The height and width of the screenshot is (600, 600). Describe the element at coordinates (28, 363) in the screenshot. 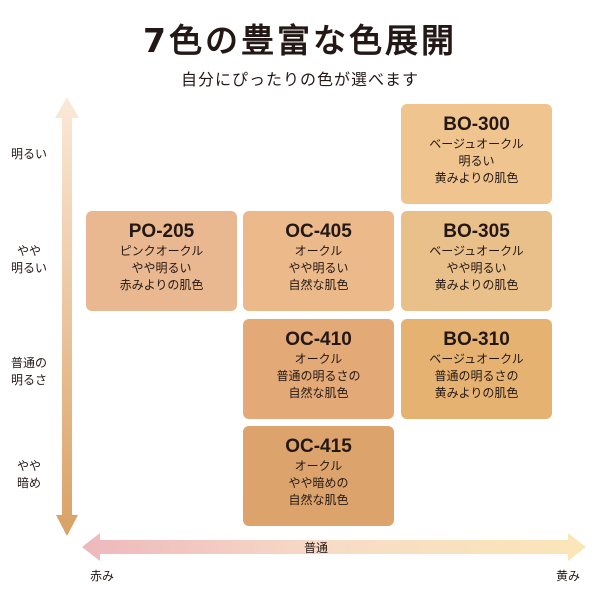

I see `y-label-line: 普通の` at that location.